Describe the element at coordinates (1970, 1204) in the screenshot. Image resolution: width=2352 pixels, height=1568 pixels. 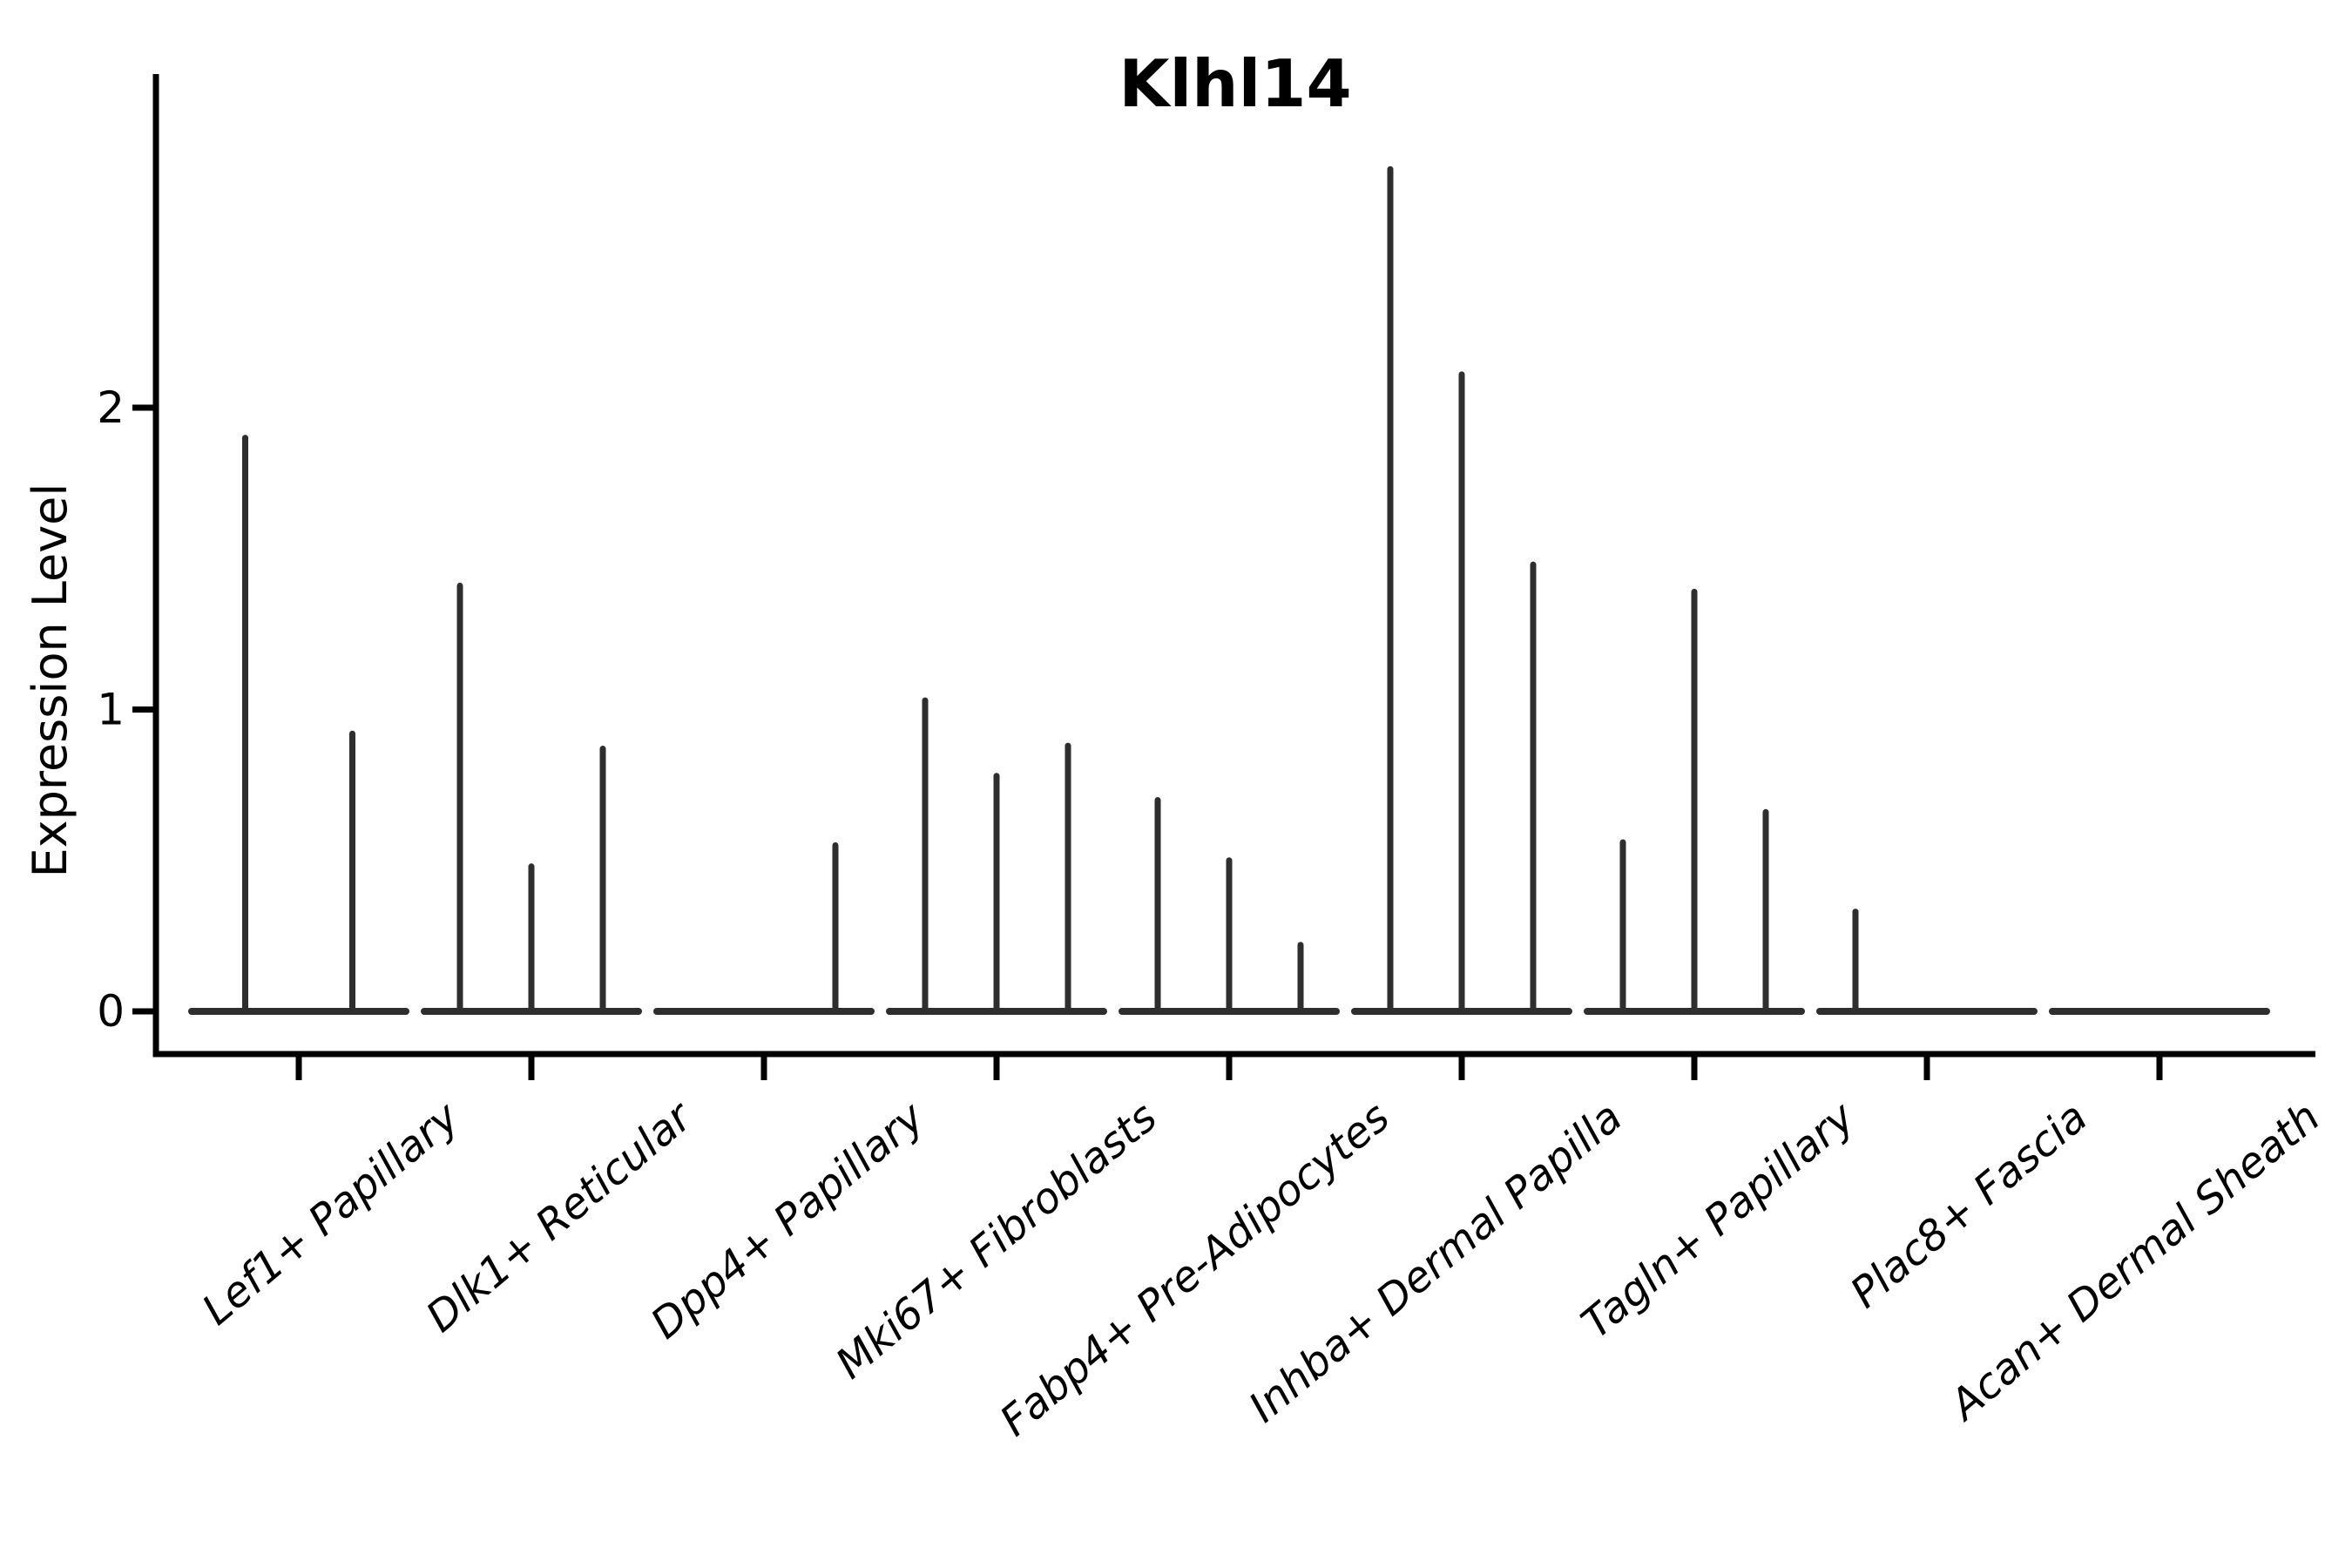
I see `category-label: Plac8+ Fascia` at that location.